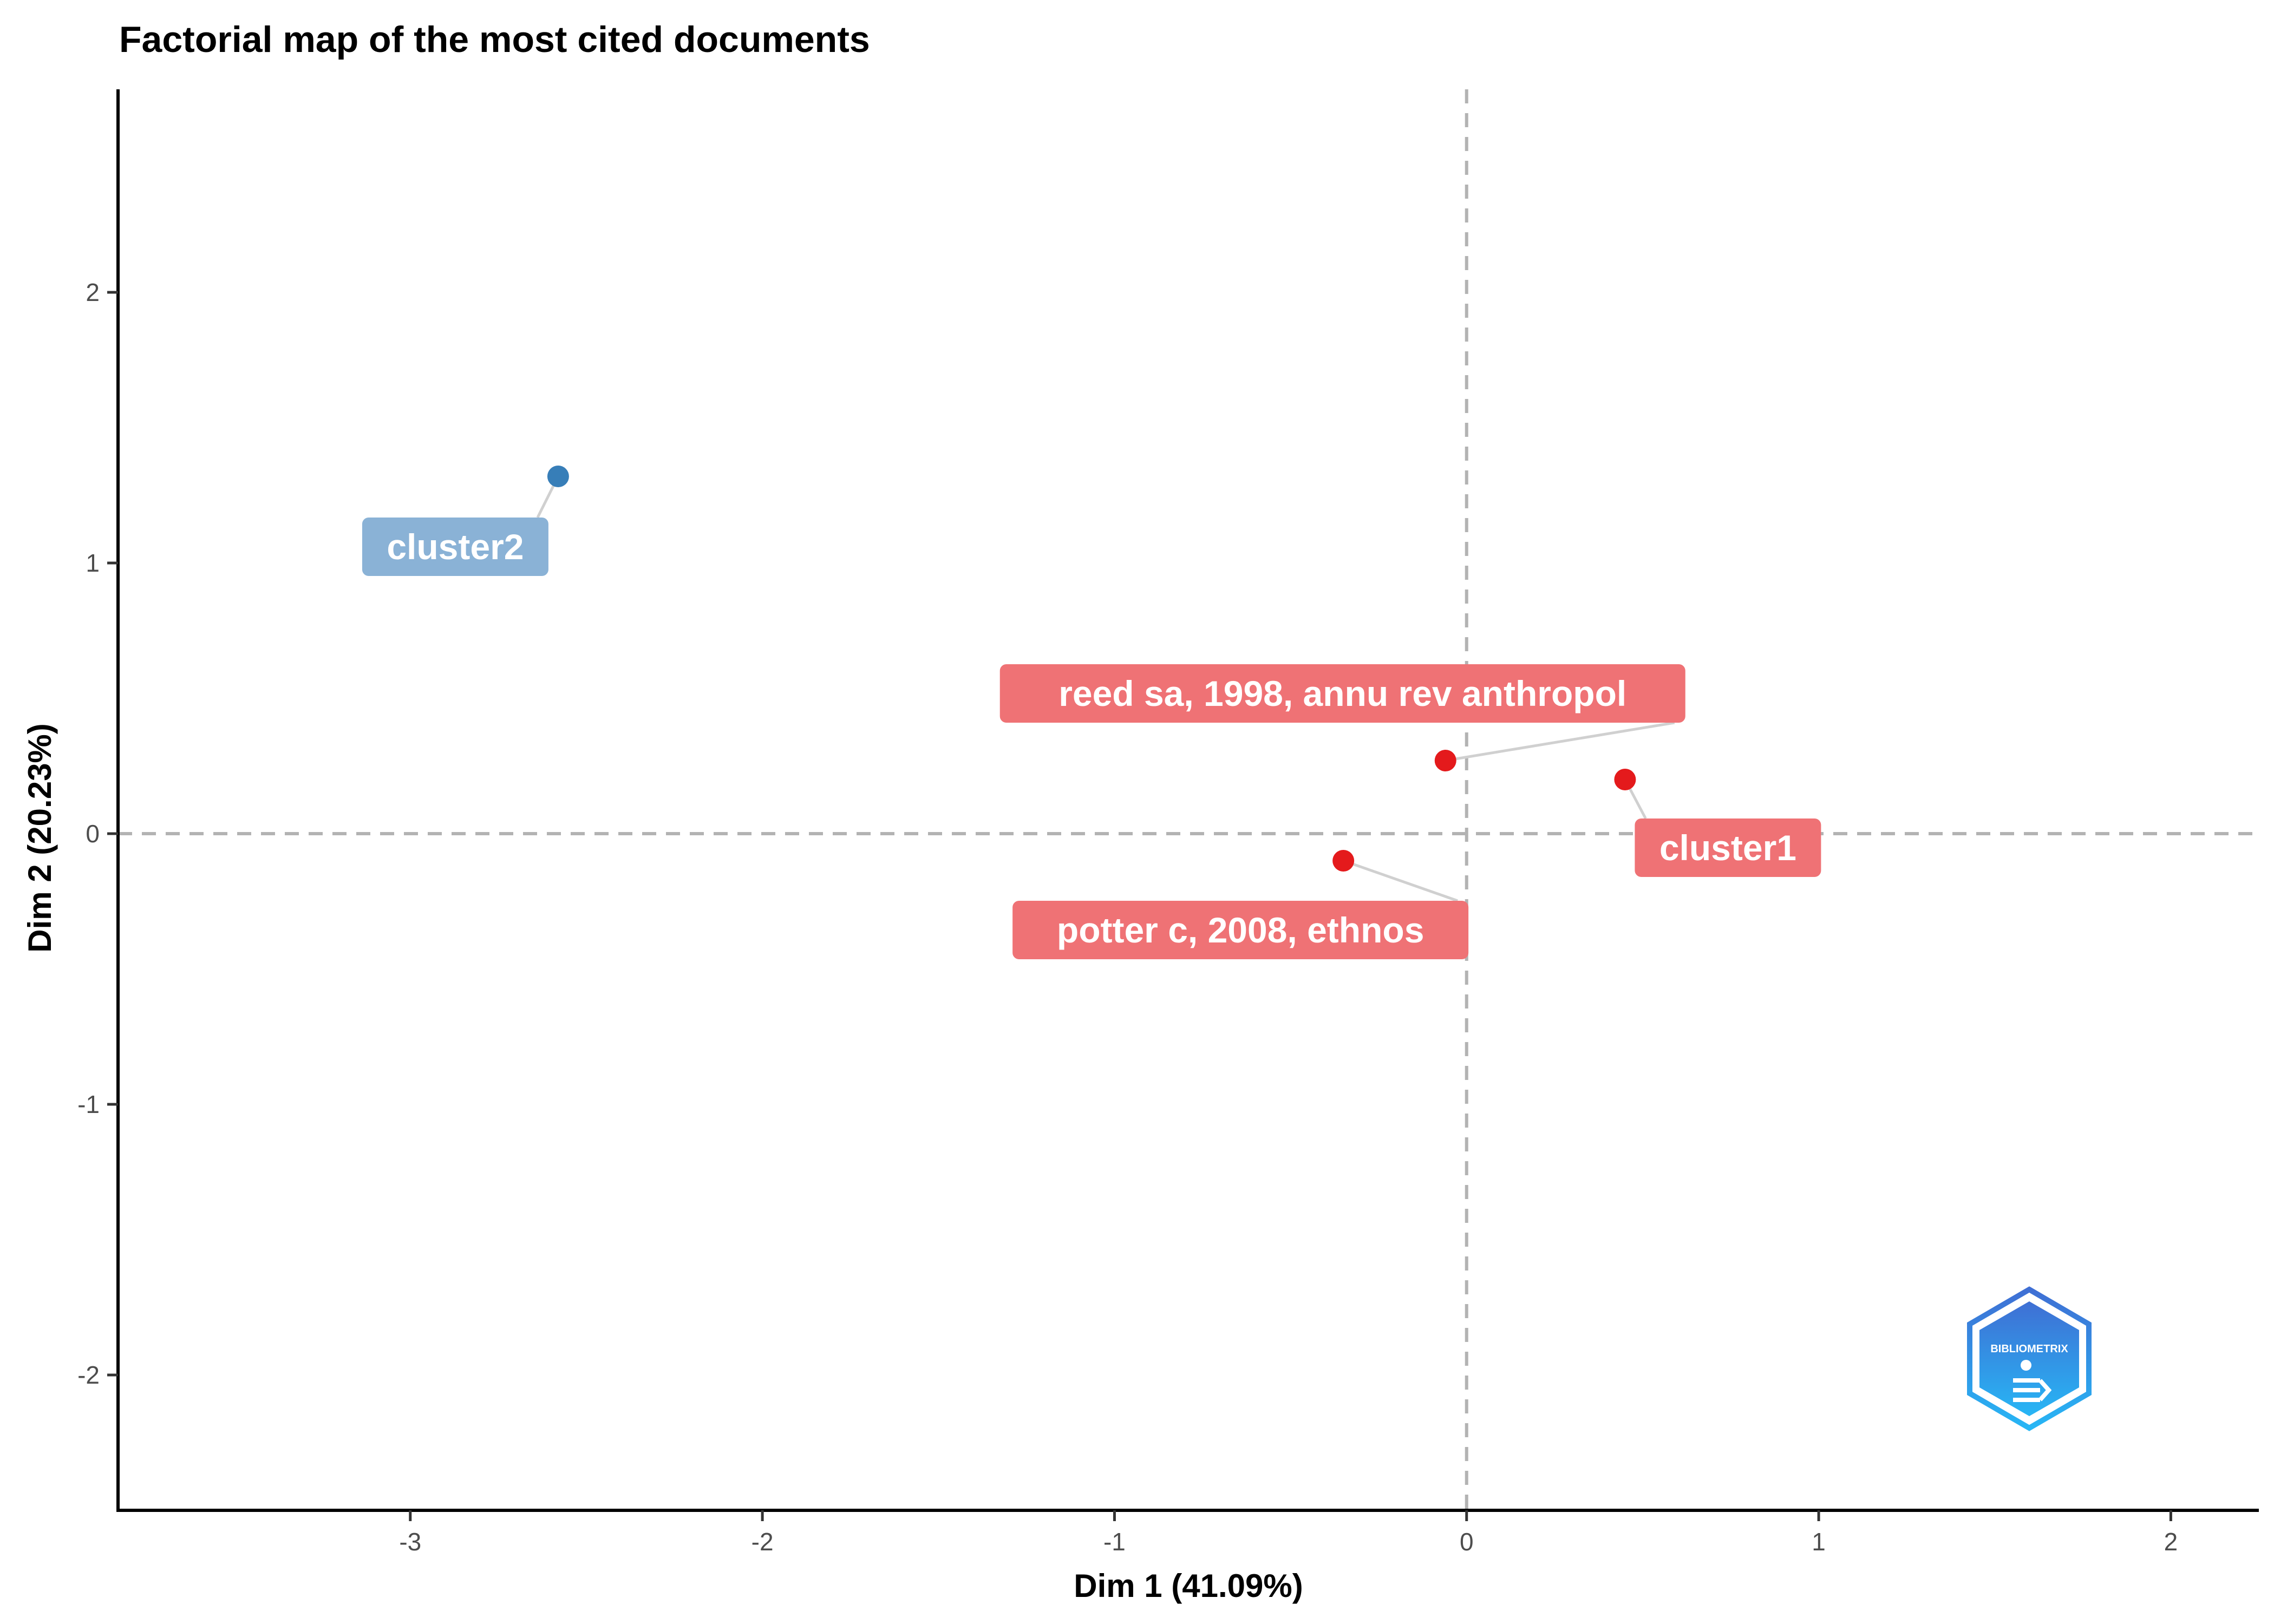 The image size is (2274, 1624). What do you see at coordinates (2033, 1381) in the screenshot?
I see `logo-figure-icon` at bounding box center [2033, 1381].